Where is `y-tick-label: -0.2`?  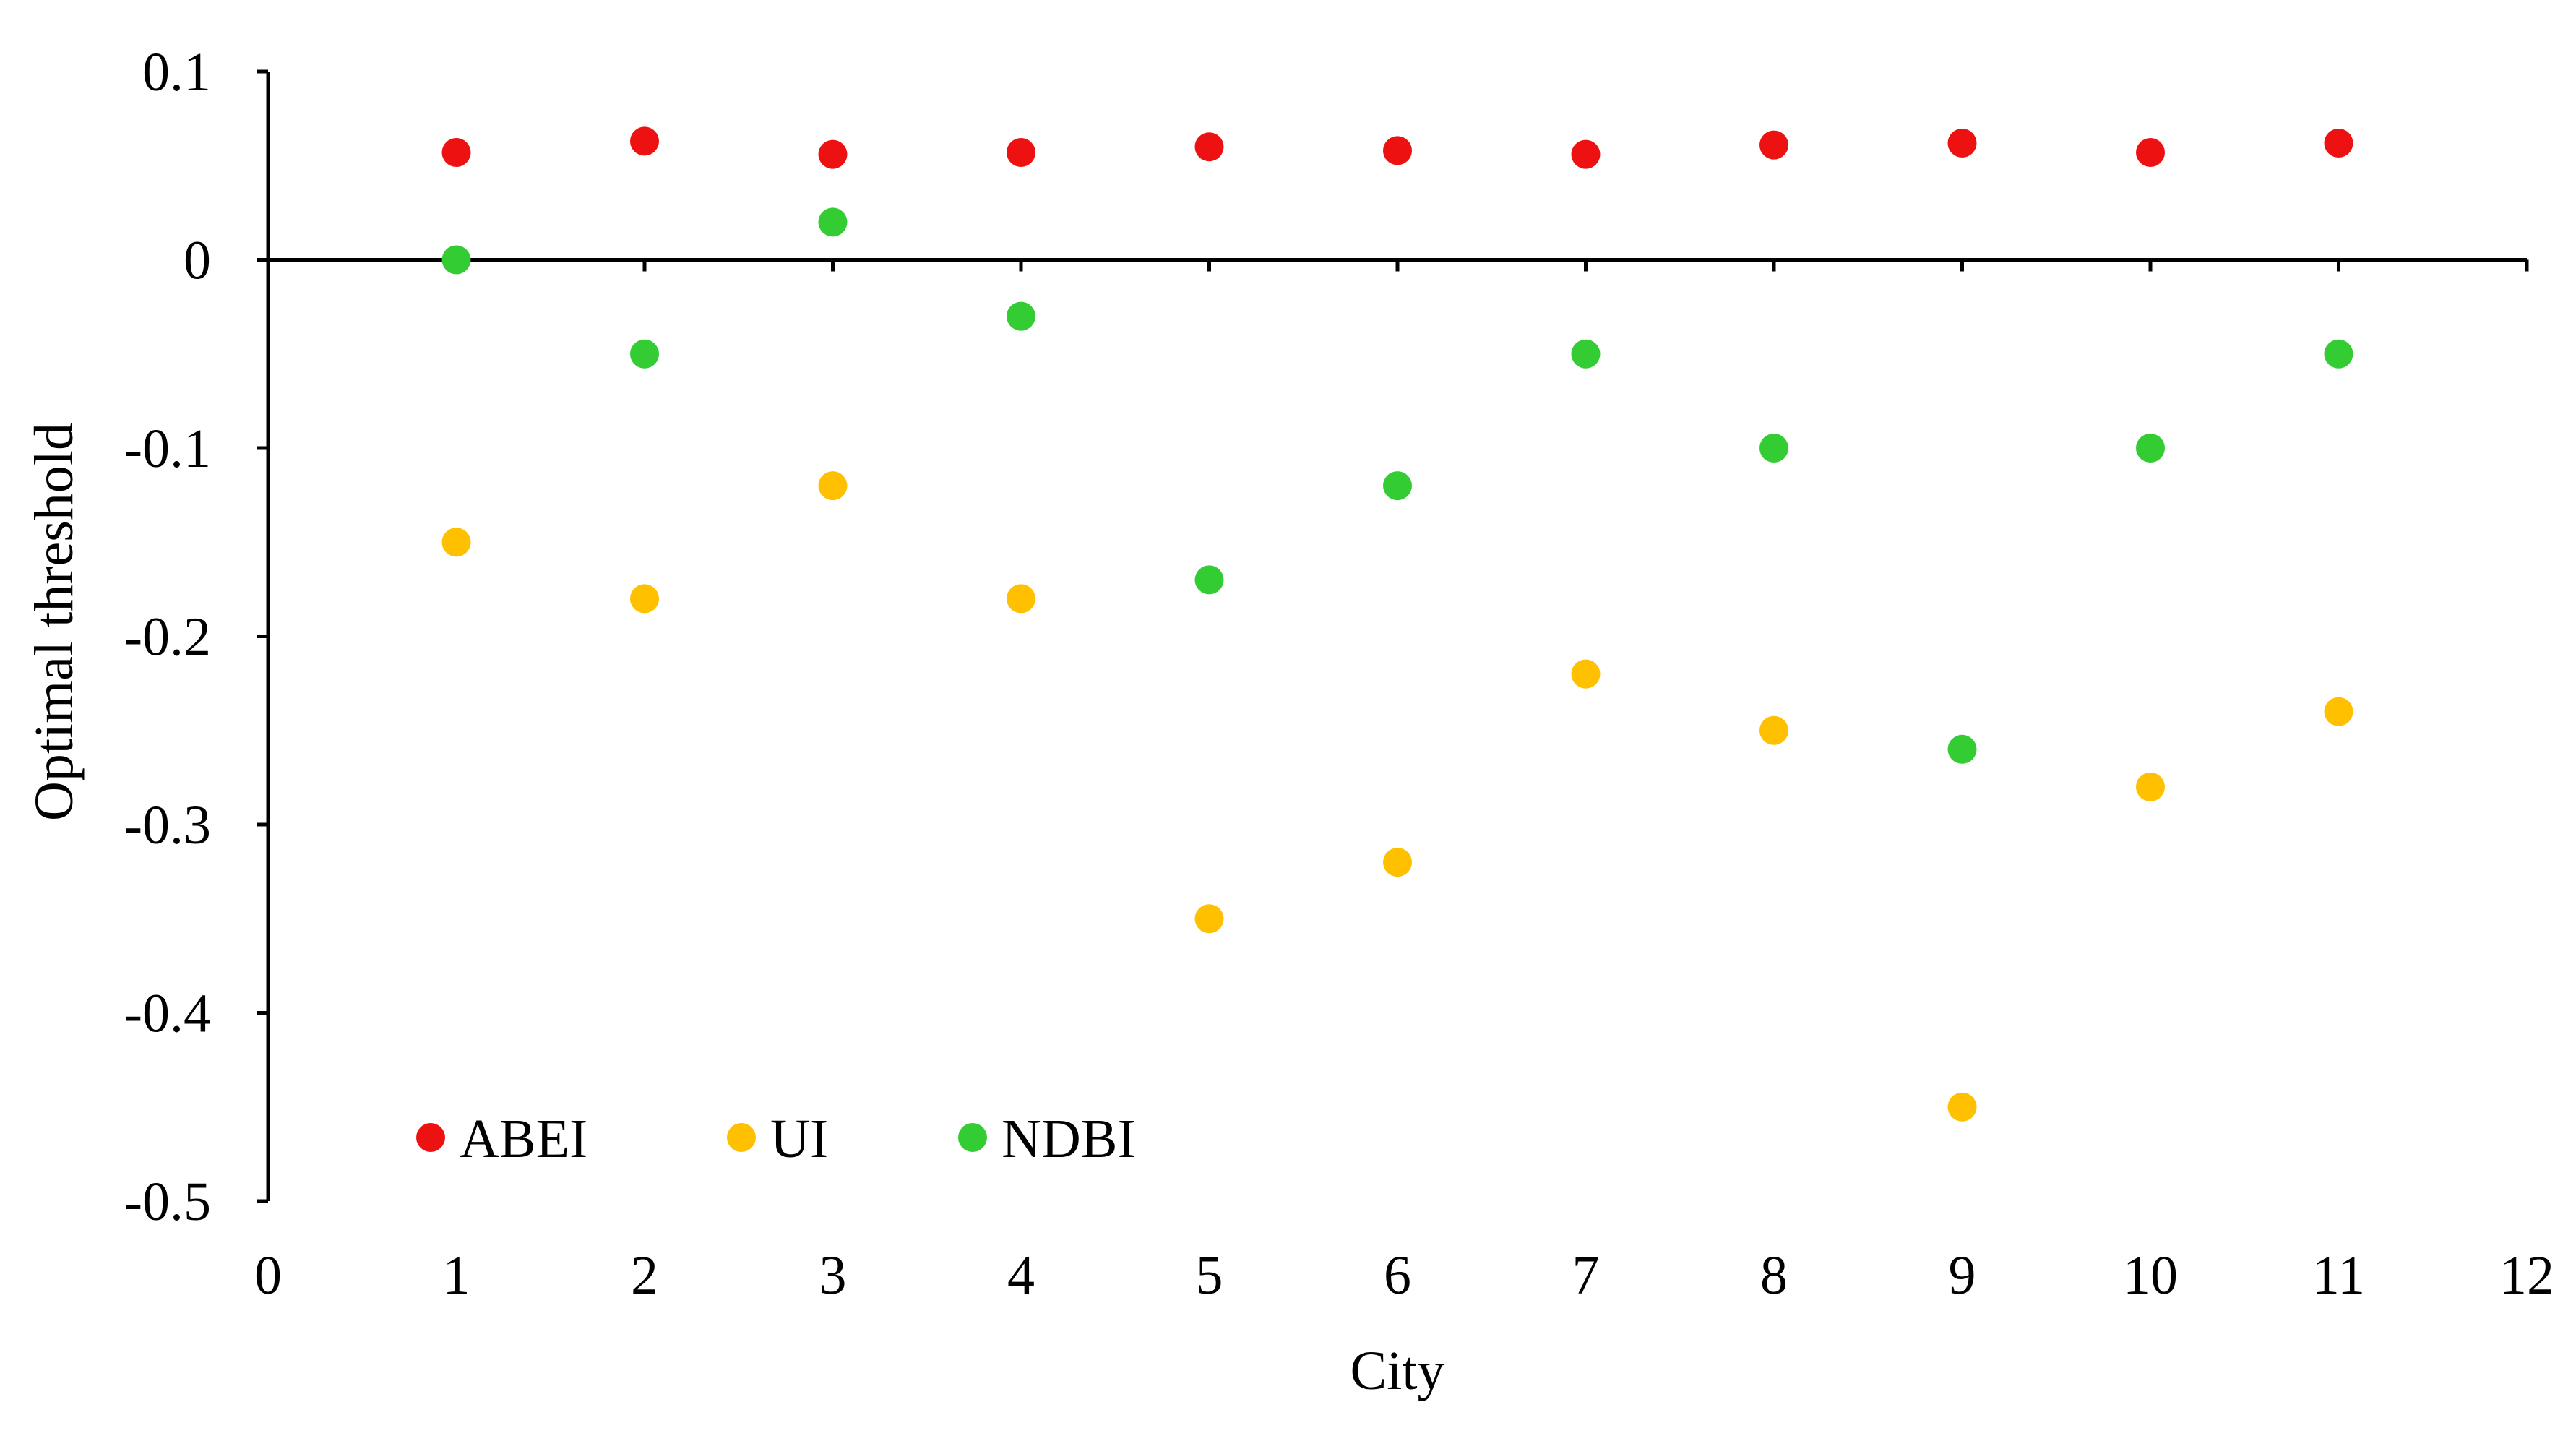
y-tick-label: -0.2 is located at coordinates (167, 637).